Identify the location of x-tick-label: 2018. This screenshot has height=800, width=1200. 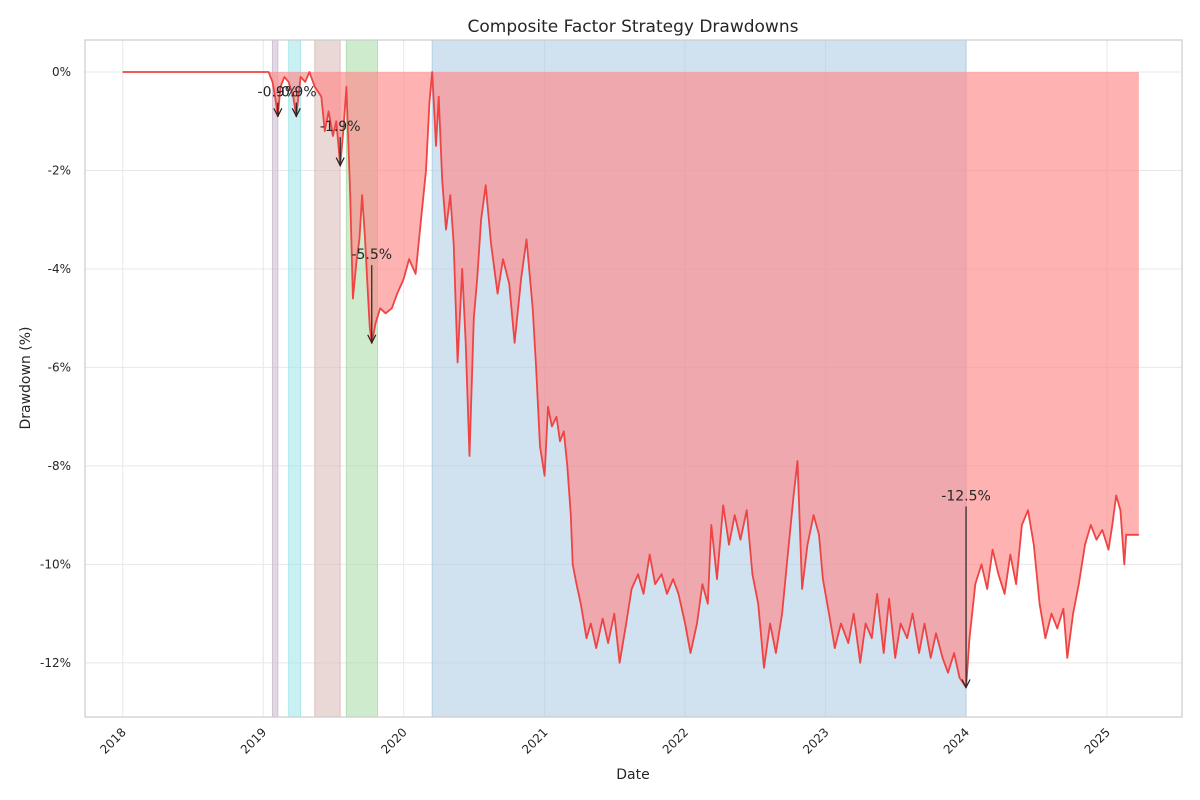
(112, 740).